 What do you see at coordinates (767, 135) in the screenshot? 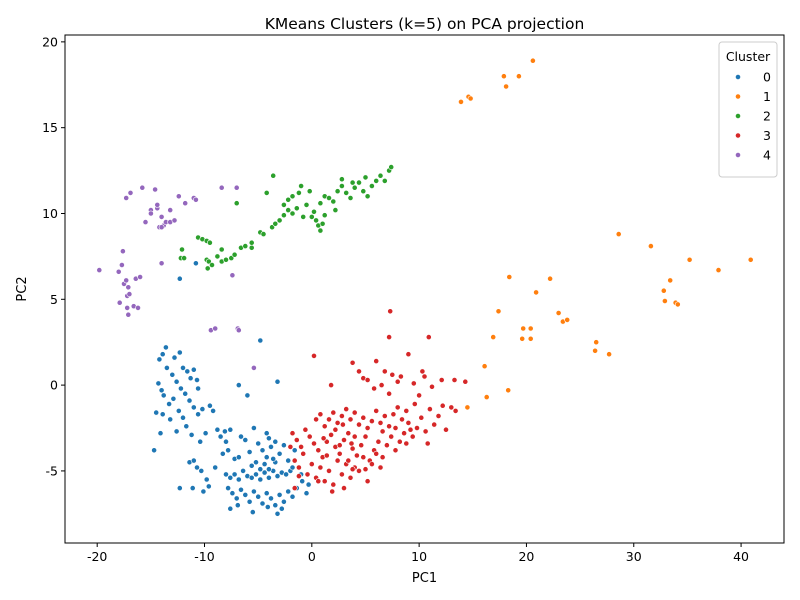
I see `legend-label-3: 3` at bounding box center [767, 135].